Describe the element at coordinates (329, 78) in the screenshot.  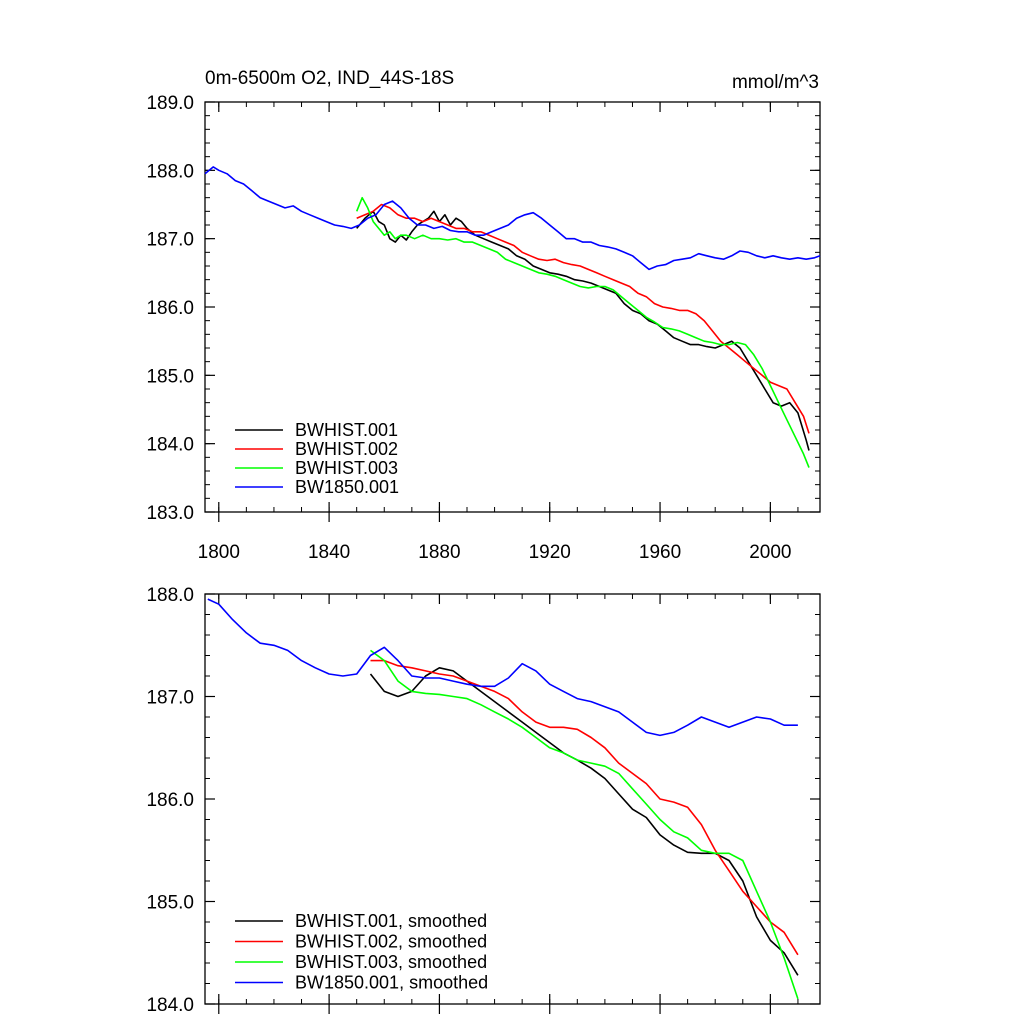
I see `top-panel-title: 0m-6500m O2, IND_44S-18S` at that location.